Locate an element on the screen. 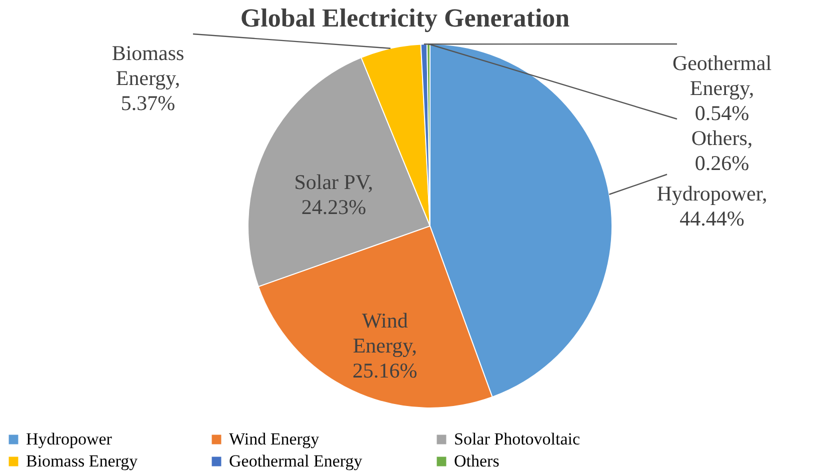  data-label: Wind Energy, 25.16% is located at coordinates (385, 345).